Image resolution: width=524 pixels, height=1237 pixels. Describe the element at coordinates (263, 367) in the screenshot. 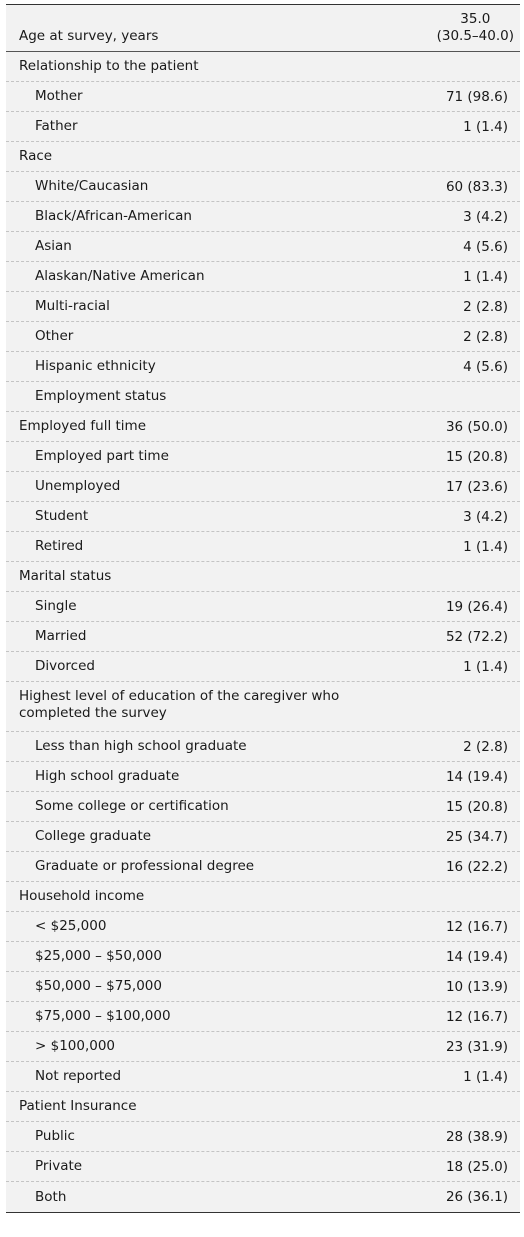

I see `table-row: Hispanic ethnicity 4 (5.6)` at that location.